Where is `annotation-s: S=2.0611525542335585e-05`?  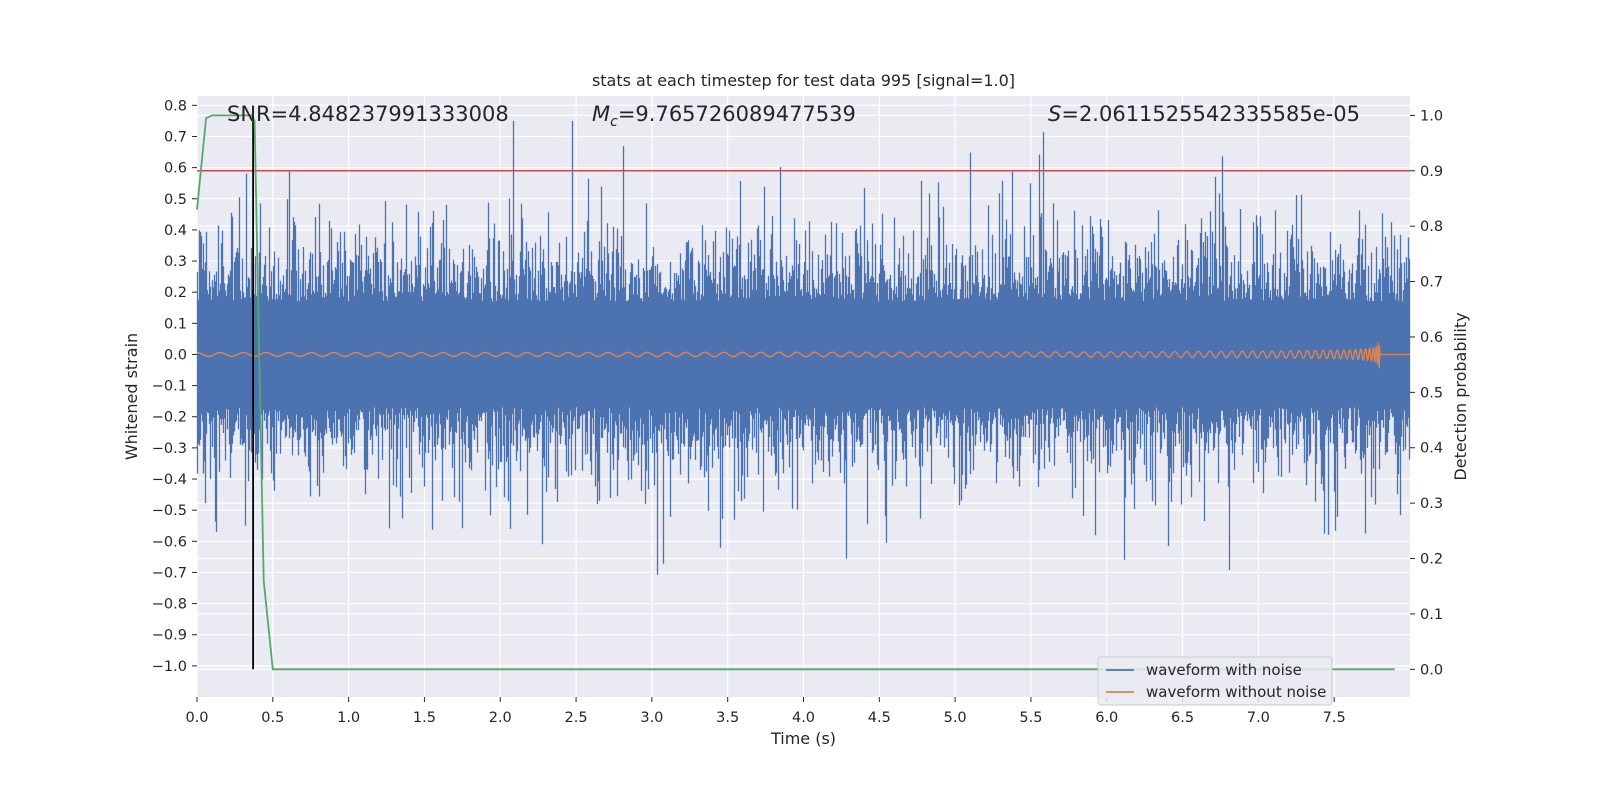
annotation-s: S=2.0611525542335585e-05 is located at coordinates (1204, 114).